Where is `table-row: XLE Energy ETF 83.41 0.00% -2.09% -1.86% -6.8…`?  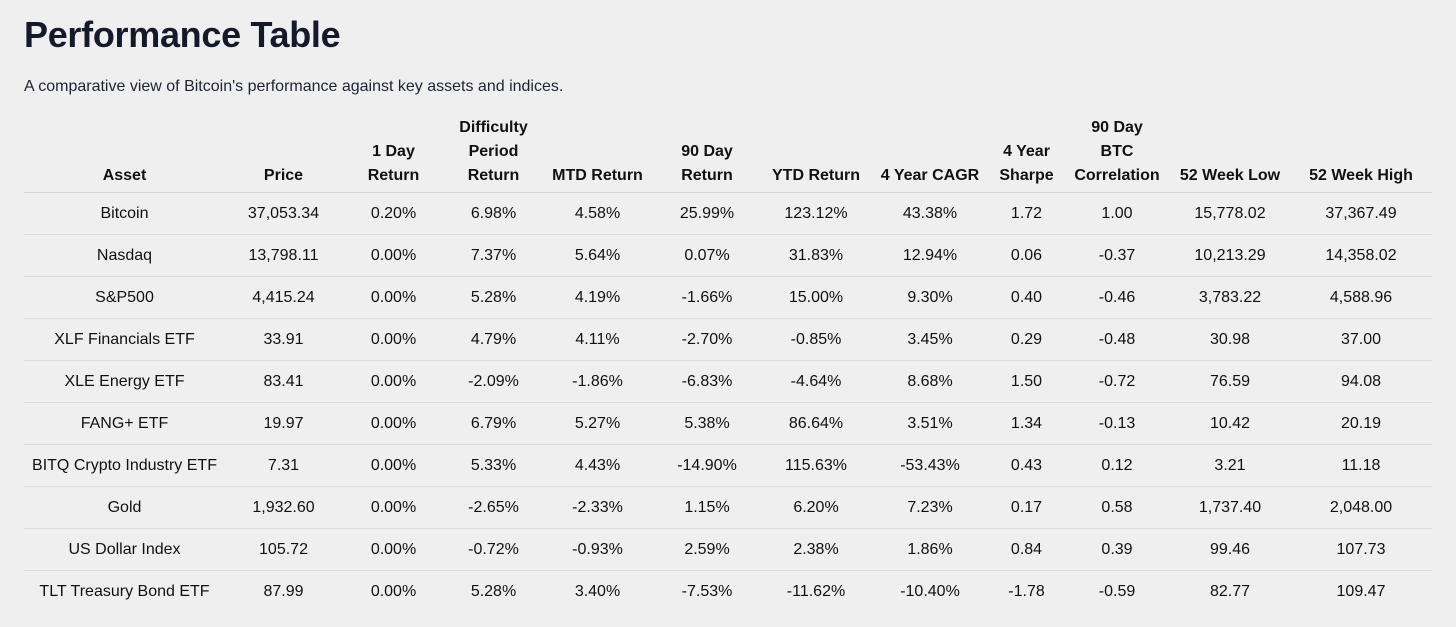
table-row: XLE Energy ETF 83.41 0.00% -2.09% -1.86% -6.8… is located at coordinates (728, 381).